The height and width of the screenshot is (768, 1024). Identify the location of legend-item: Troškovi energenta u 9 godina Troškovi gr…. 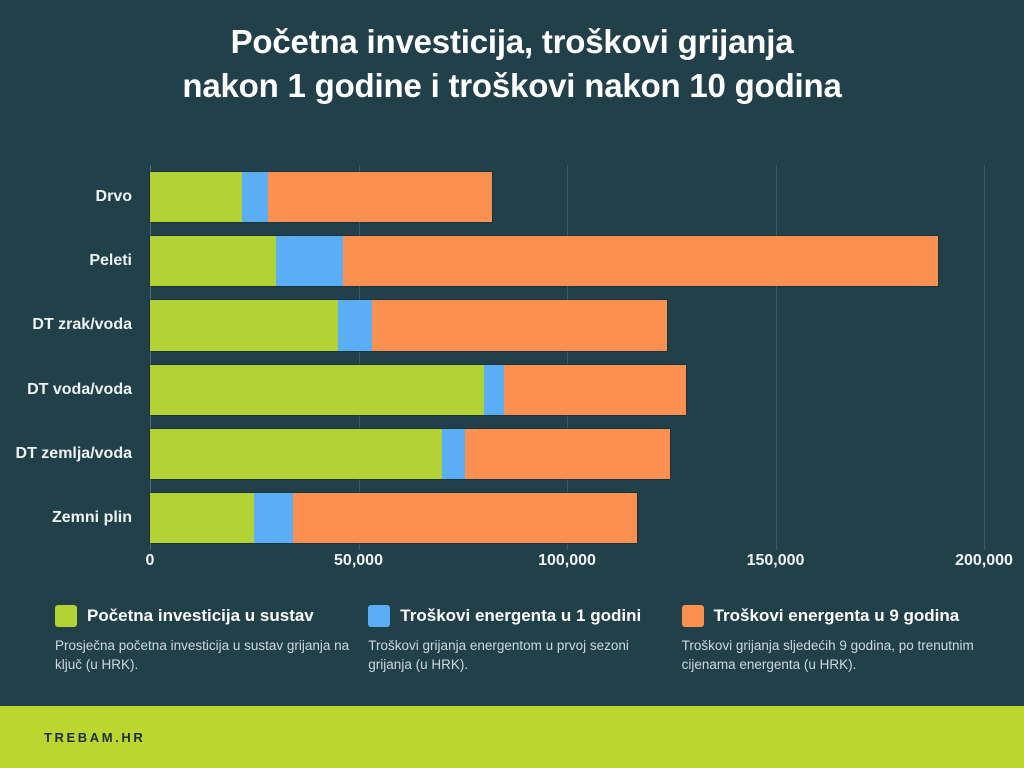
(838, 639).